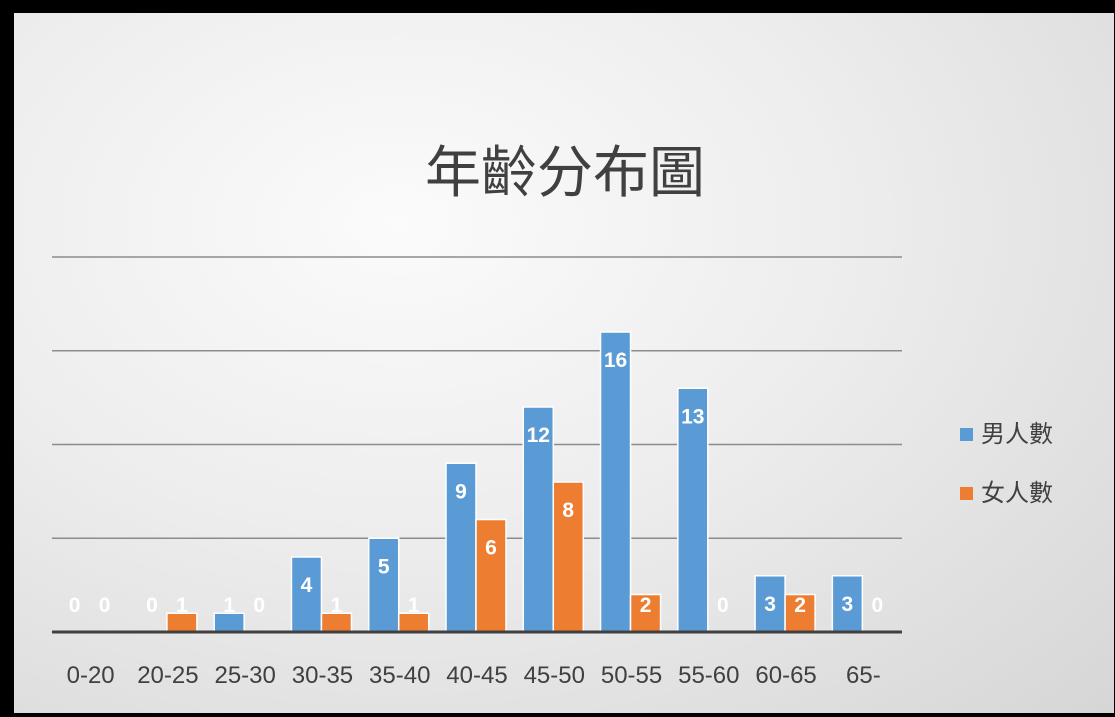  I want to click on data-label: 6, so click(491, 548).